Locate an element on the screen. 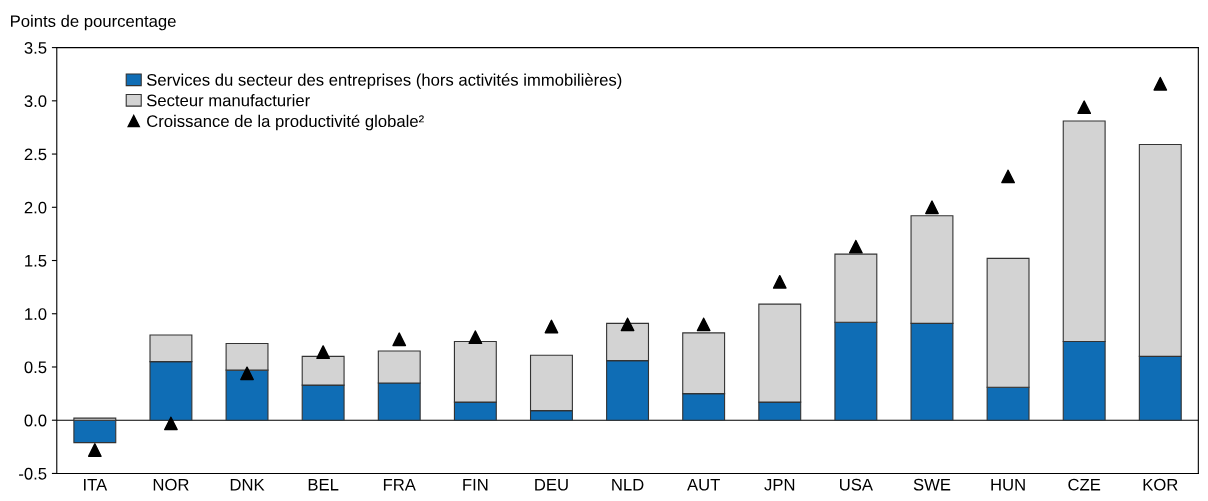 This screenshot has height=501, width=1208. y-tick-label: 1.5 is located at coordinates (36, 261).